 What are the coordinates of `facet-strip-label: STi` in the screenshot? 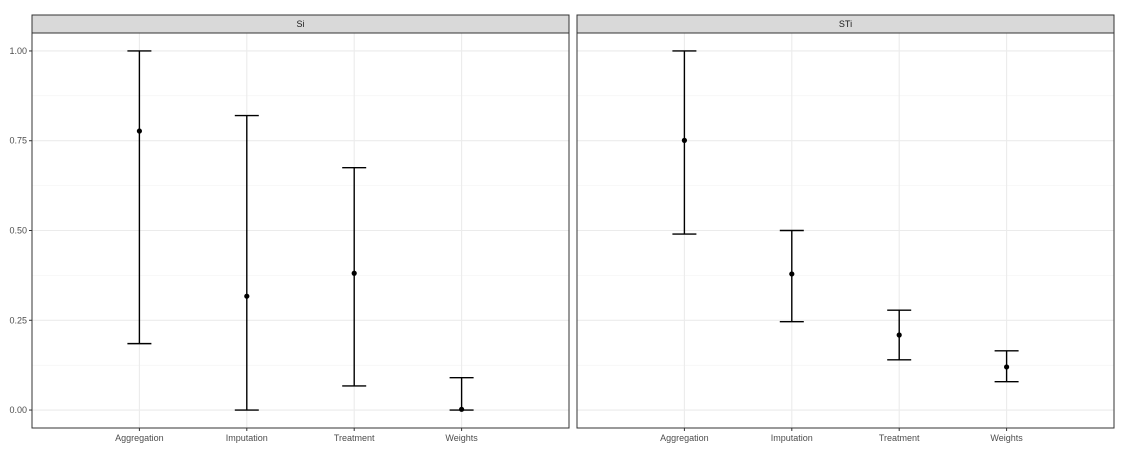 It's located at (845, 24).